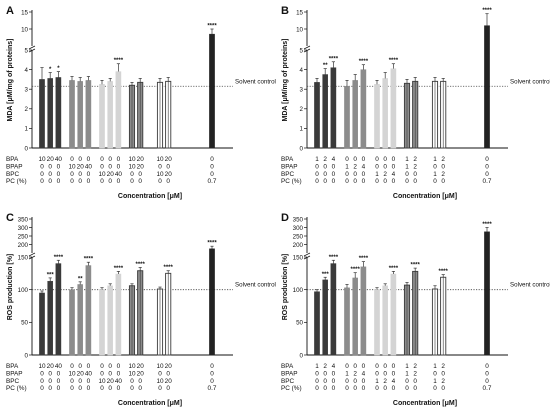  I want to click on concentration-cell: 40, so click(119, 174).